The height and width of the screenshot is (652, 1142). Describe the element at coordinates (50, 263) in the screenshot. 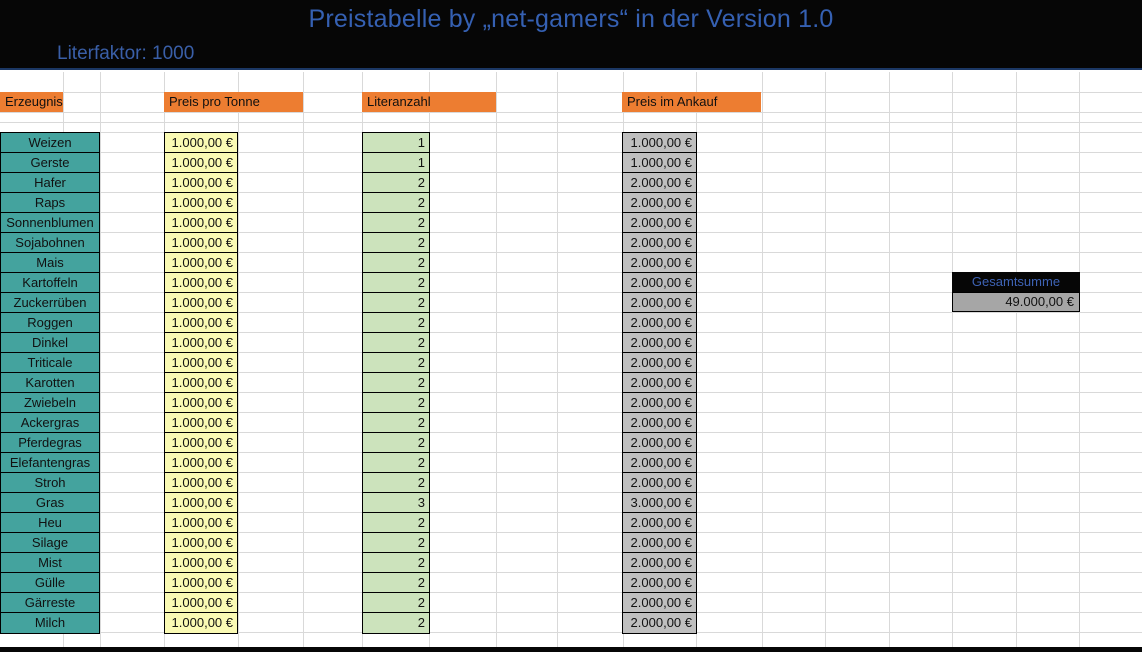

I see `product-cell: Mais` at that location.